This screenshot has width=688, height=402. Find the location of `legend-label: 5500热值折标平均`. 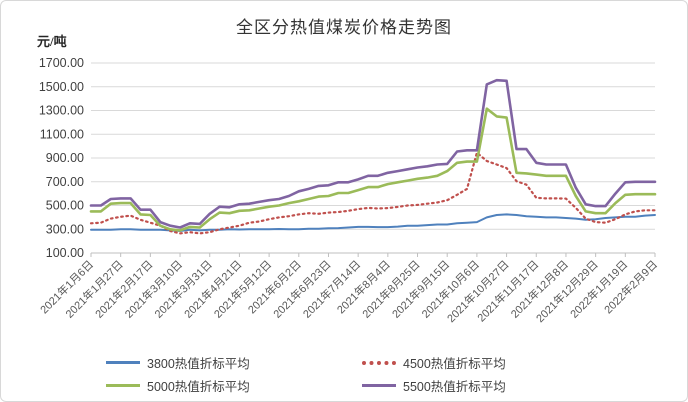

legend-label: 5500热值折标平均 is located at coordinates (454, 387).